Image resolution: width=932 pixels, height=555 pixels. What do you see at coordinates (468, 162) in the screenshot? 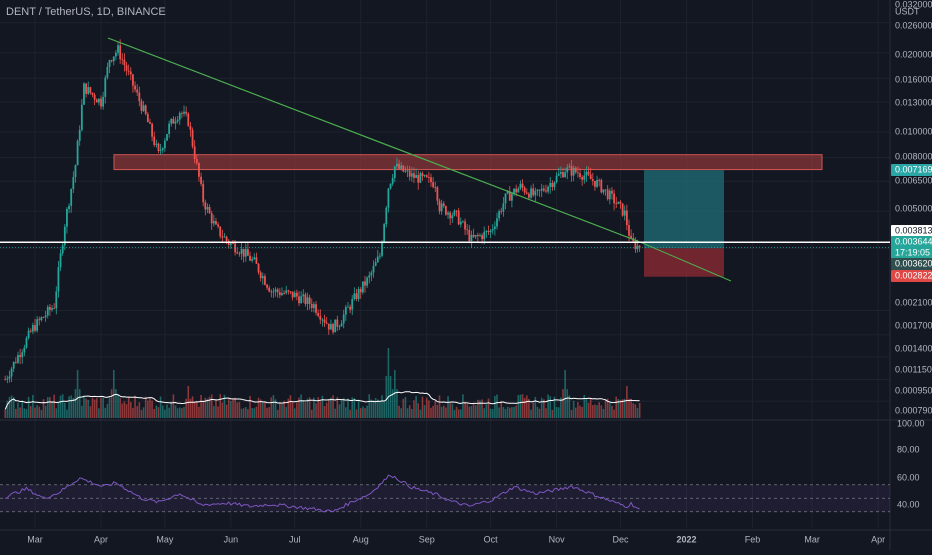
I see `resistance-zone` at bounding box center [468, 162].